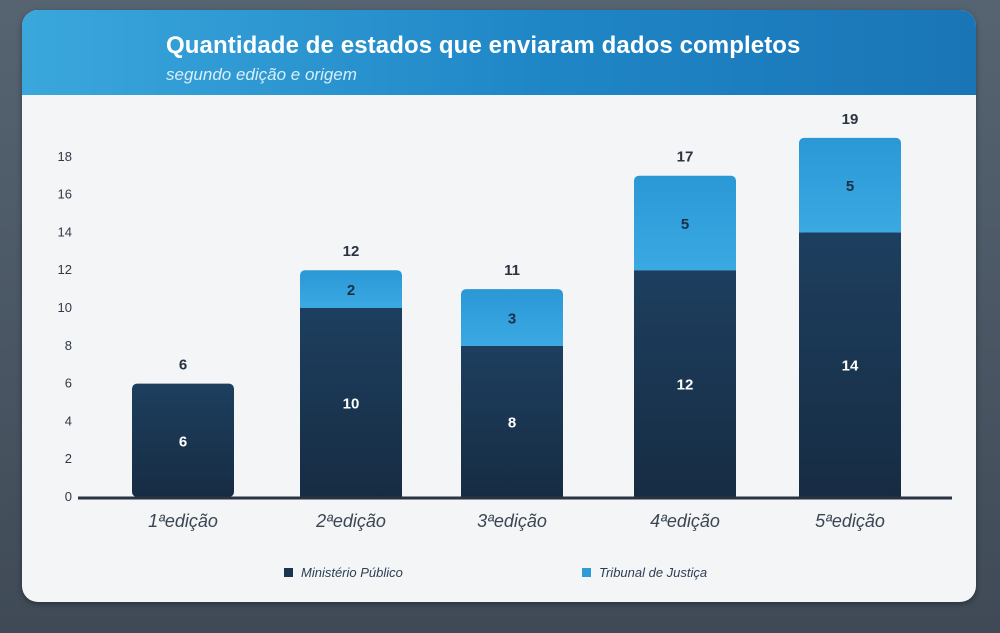 The height and width of the screenshot is (633, 1000). I want to click on value-label-tribunal-de-justica: 3, so click(512, 318).